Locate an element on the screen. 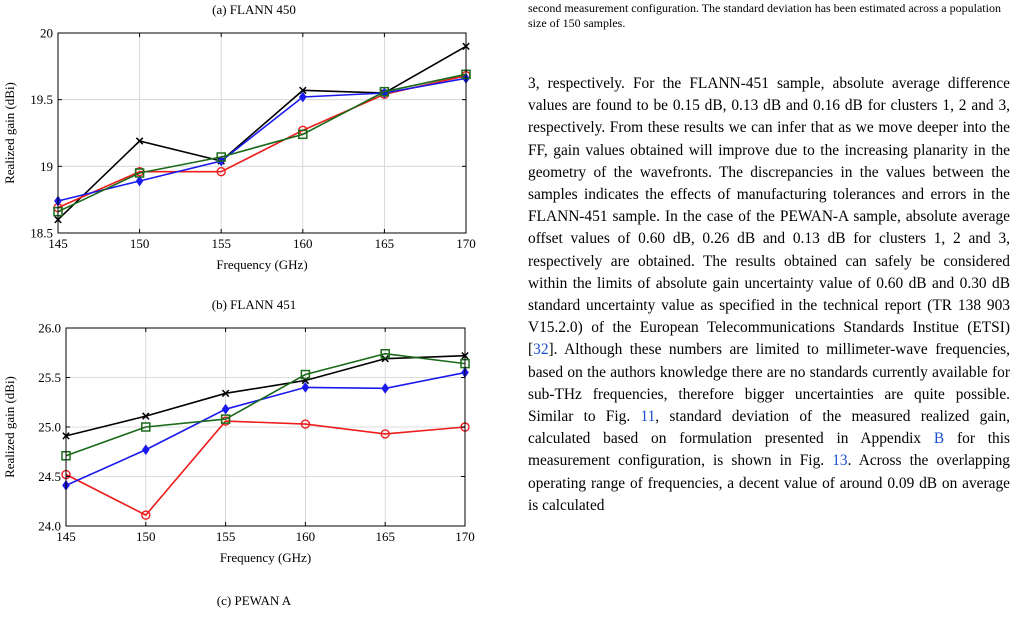  y-tick-label: 18.5 is located at coordinates (41, 233).